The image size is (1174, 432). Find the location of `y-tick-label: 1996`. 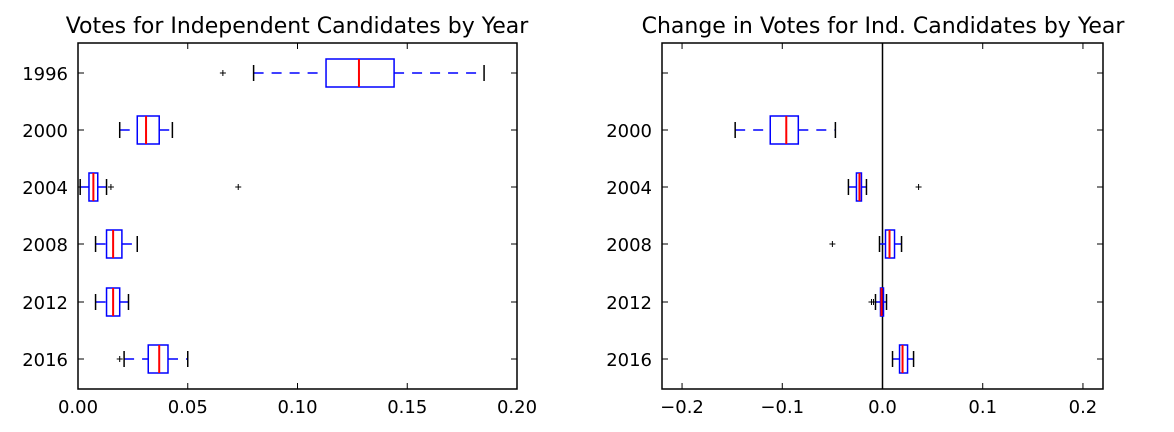

y-tick-label: 1996 is located at coordinates (45, 74).